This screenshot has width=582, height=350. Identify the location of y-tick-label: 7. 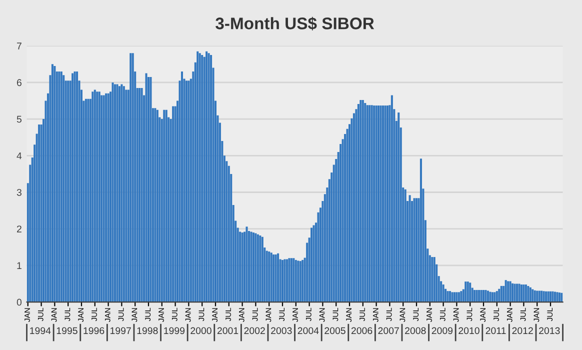
(19, 46).